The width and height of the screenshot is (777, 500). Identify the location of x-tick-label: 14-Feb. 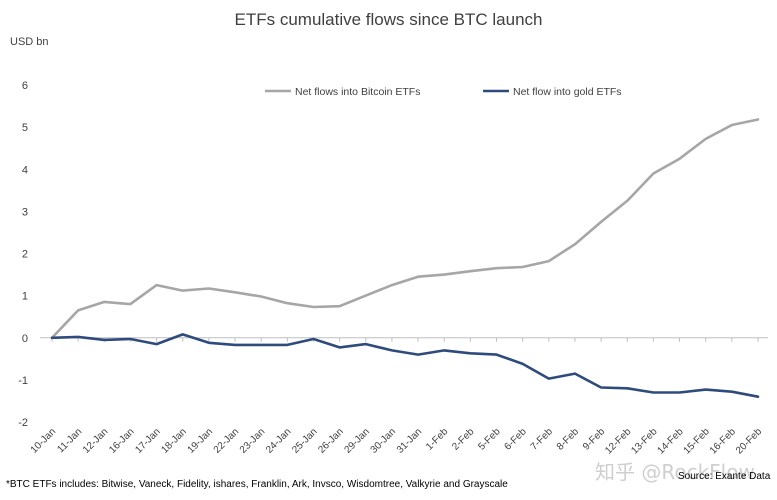
(670, 441).